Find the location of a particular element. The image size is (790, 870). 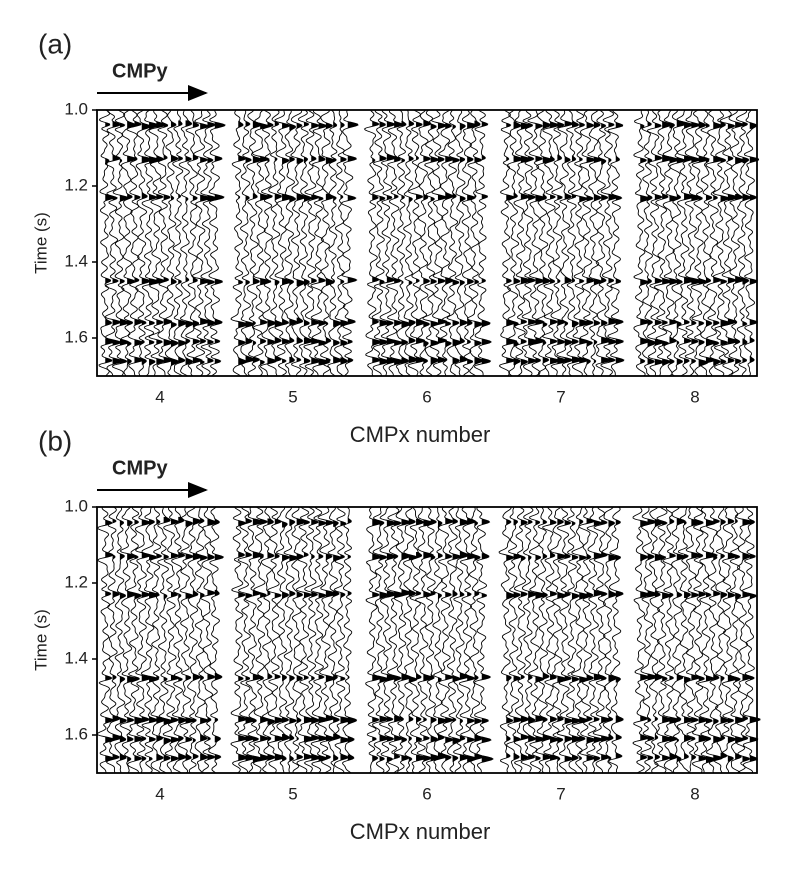

panel-label: (b) is located at coordinates (55, 440).